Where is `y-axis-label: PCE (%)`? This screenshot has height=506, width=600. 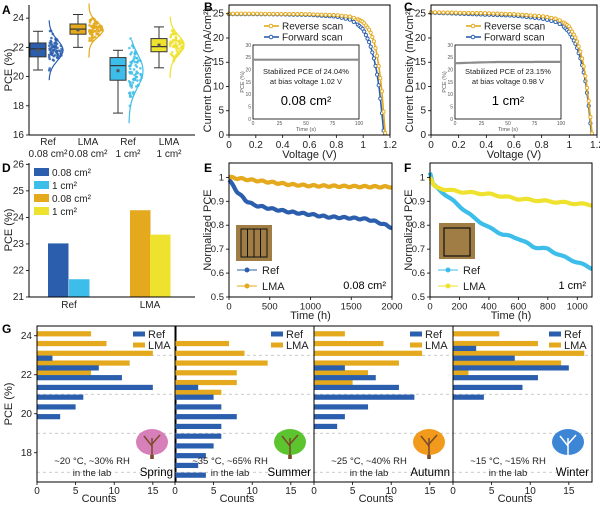 y-axis-label: PCE (%) is located at coordinates (9, 70).